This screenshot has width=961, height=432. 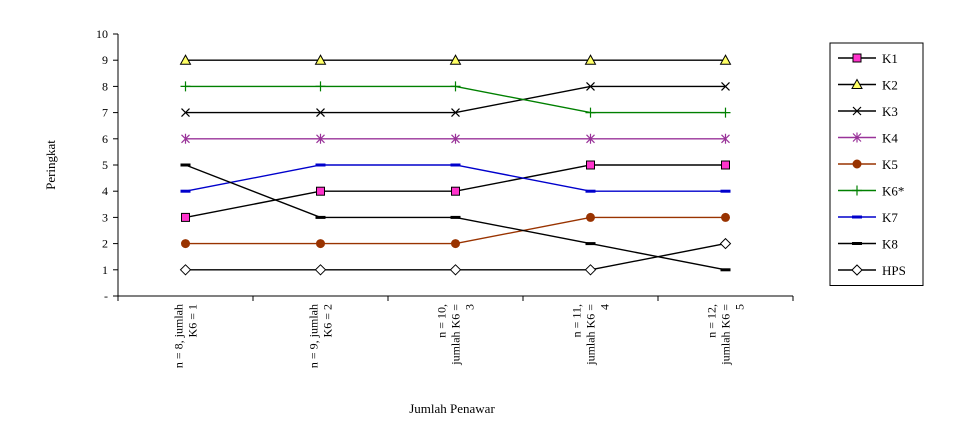 I want to click on series-k6, so click(x=455, y=99).